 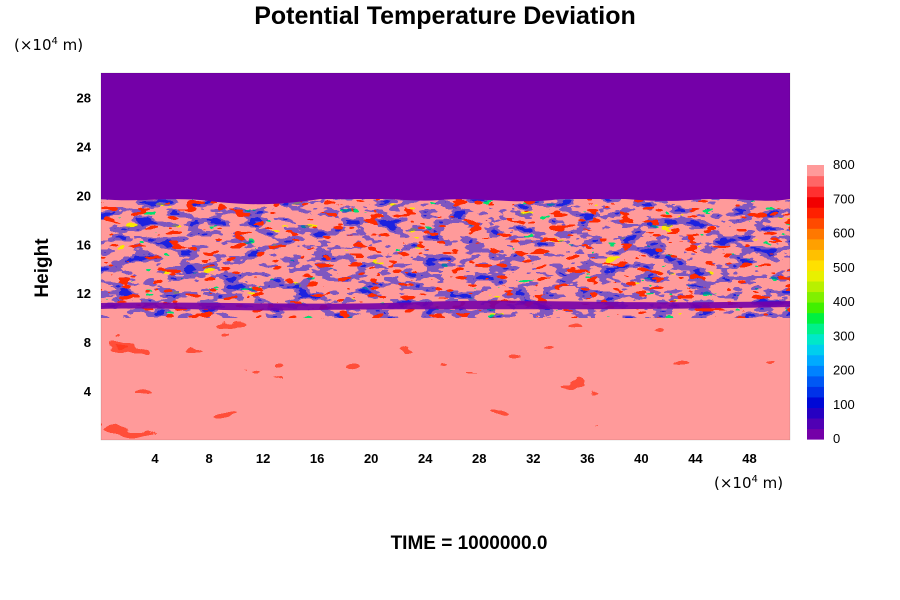 I want to click on colorbar-tick-label: 400, so click(x=844, y=301).